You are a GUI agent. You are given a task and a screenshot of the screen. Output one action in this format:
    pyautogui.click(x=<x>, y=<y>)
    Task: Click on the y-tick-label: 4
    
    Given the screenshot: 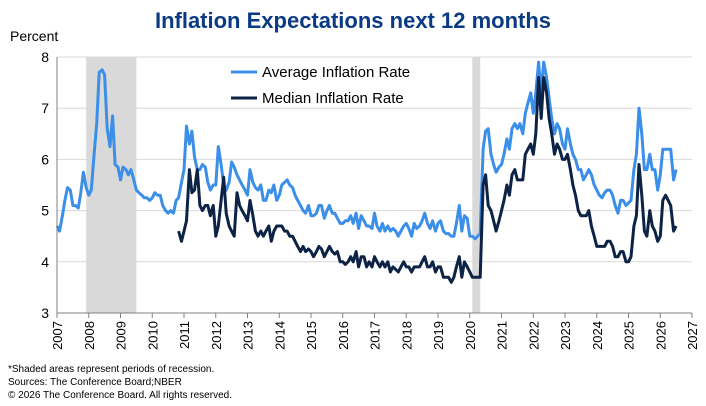 What is the action you would take?
    pyautogui.click(x=45, y=262)
    